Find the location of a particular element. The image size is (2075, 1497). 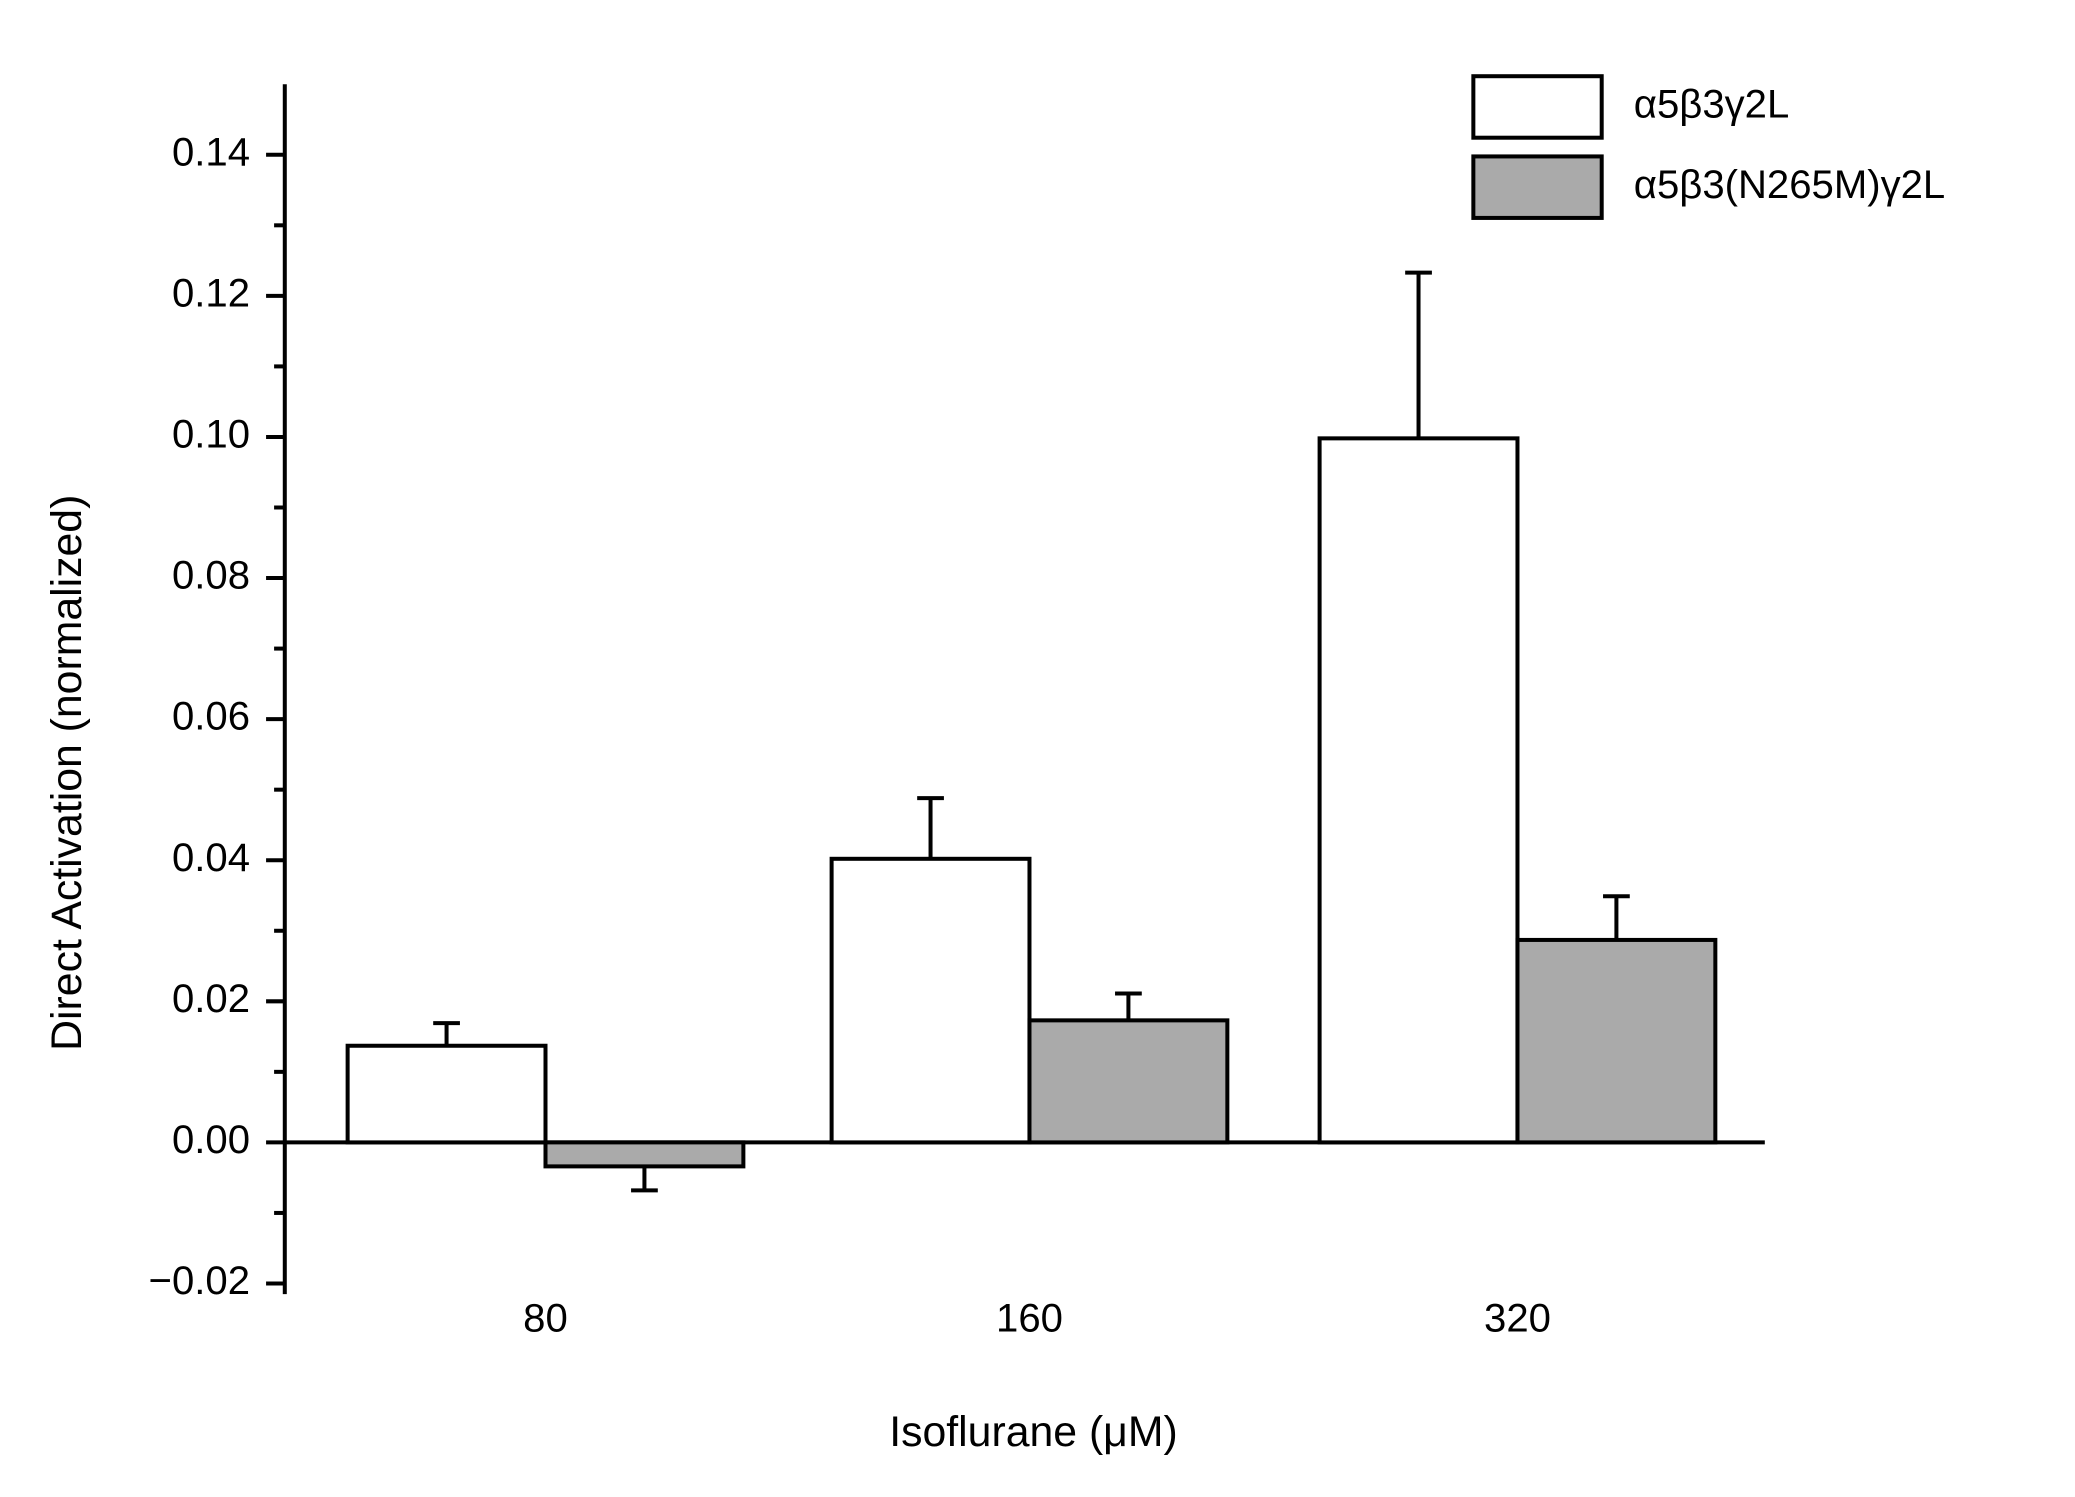

y-tick-label: 0.14 is located at coordinates (211, 152).